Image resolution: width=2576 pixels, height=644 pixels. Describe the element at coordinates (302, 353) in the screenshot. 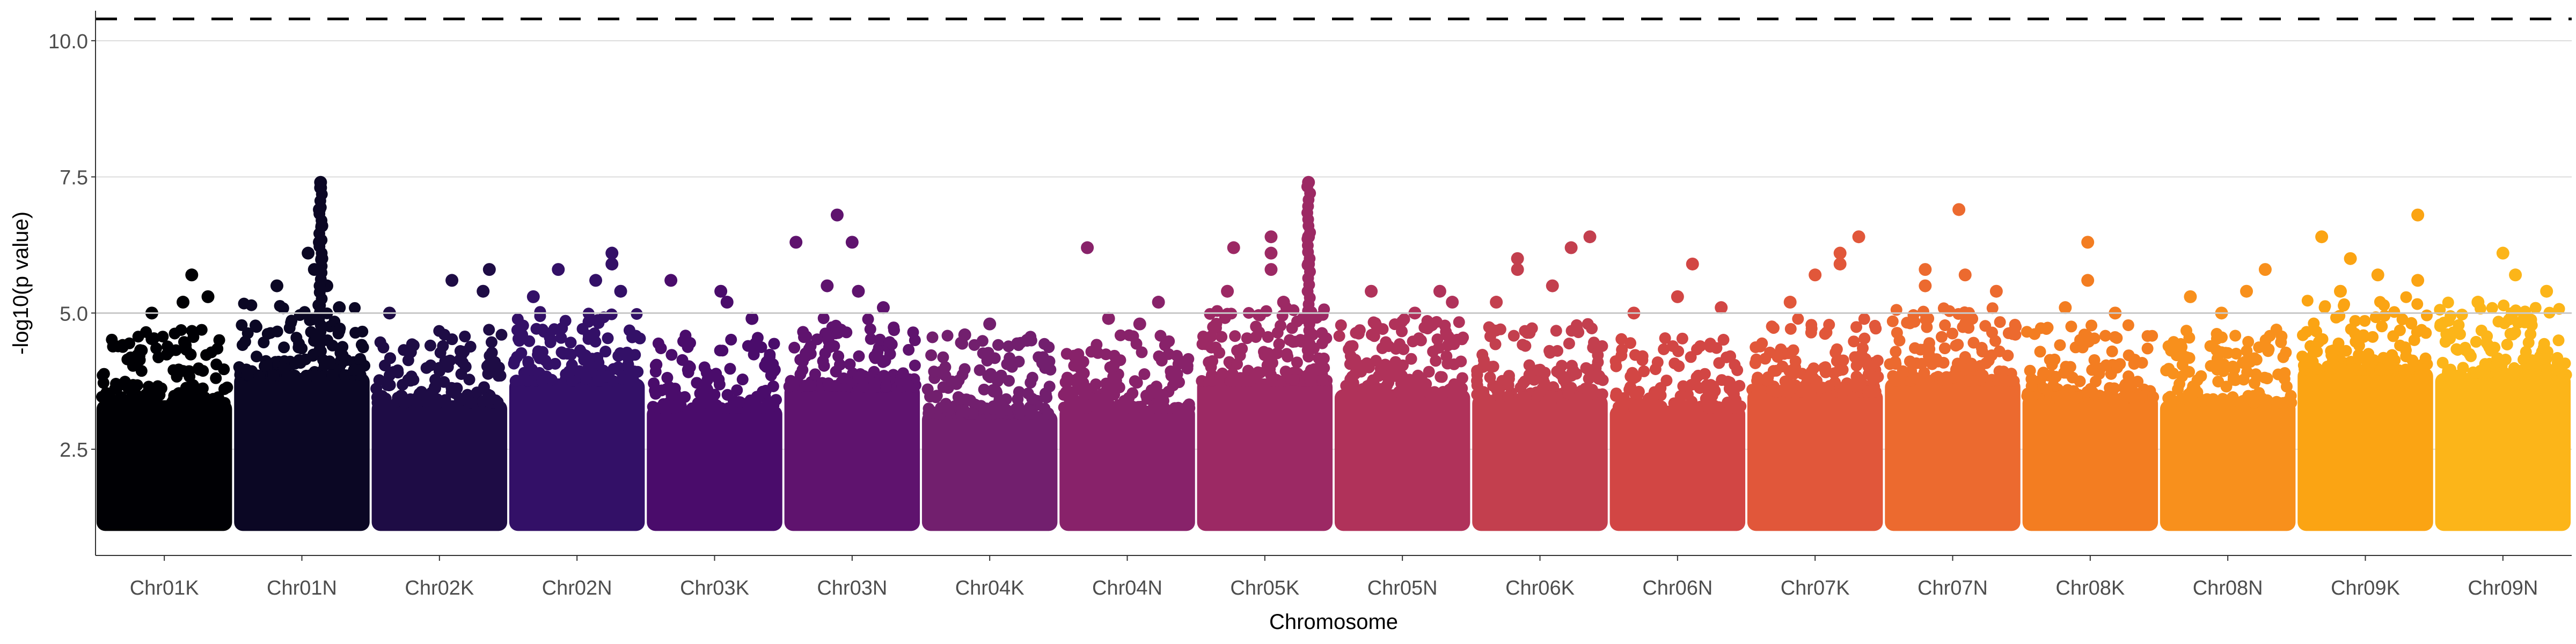

I see `series-chr01n` at that location.